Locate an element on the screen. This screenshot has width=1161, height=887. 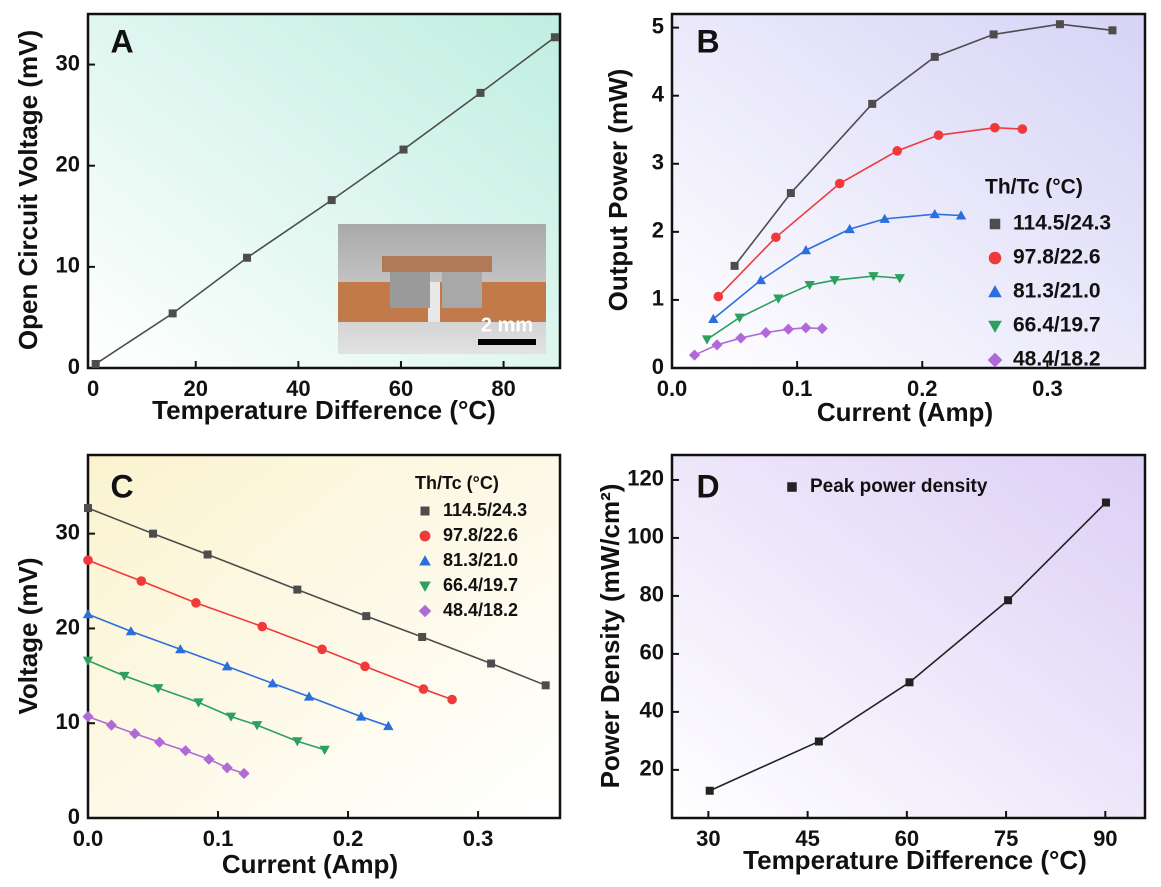
legend-label: 66.4/19.7 is located at coordinates (480, 585).